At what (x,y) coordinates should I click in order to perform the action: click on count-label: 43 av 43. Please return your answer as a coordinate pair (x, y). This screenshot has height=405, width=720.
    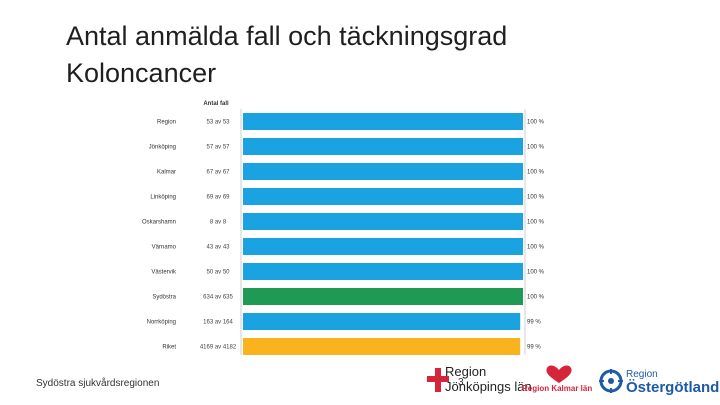
    Looking at the image, I should click on (218, 248).